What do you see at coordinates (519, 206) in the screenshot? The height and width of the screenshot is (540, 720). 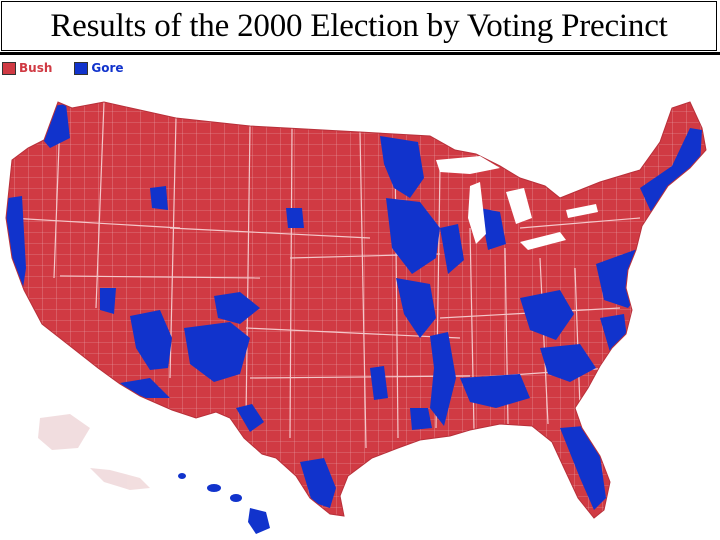 I see `lake-huron` at bounding box center [519, 206].